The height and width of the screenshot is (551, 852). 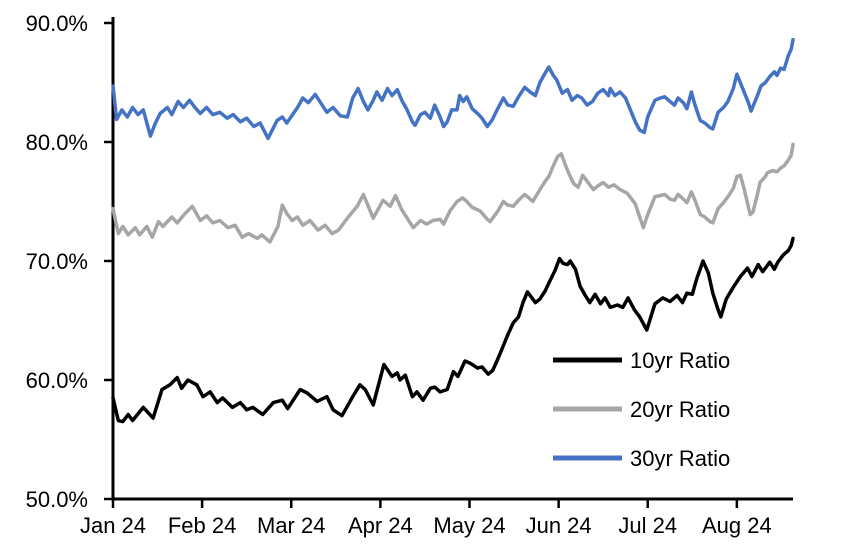 I want to click on x-tick-label: Feb 24, so click(x=202, y=525).